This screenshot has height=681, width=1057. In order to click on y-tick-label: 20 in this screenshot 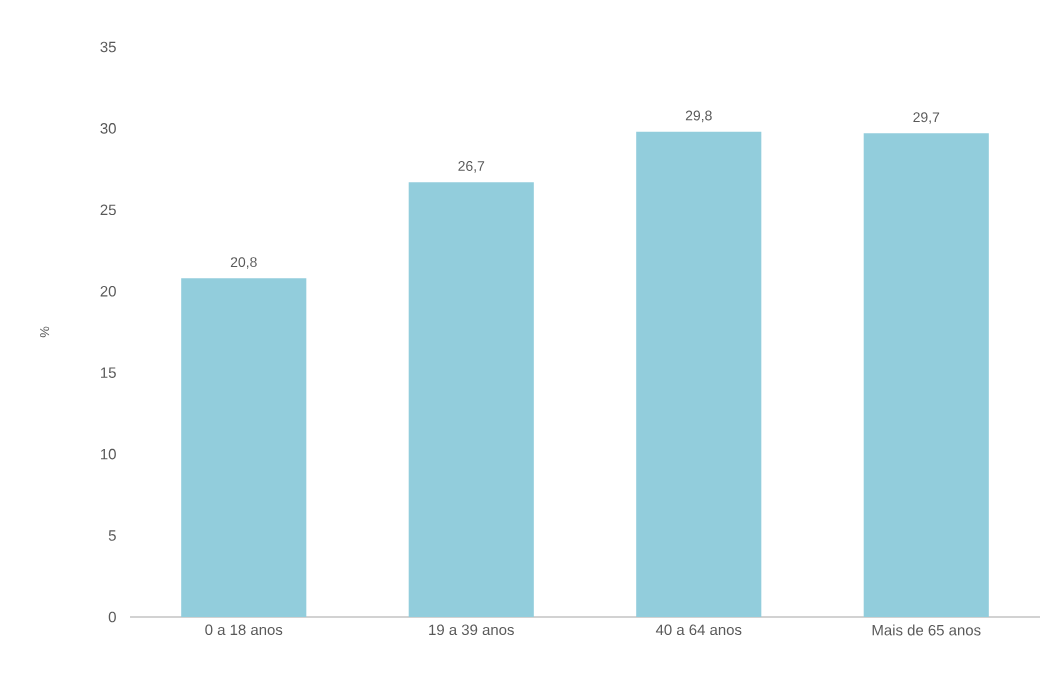, I will do `click(108, 291)`.